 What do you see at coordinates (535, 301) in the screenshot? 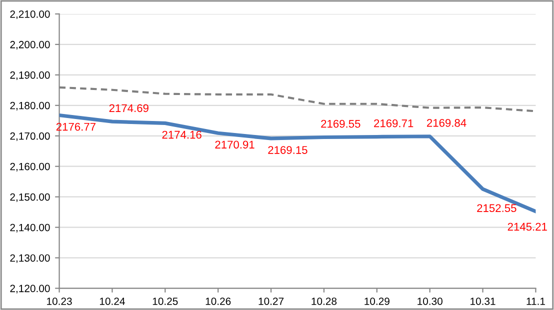
I see `x-tick-label: 11.1` at bounding box center [535, 301].